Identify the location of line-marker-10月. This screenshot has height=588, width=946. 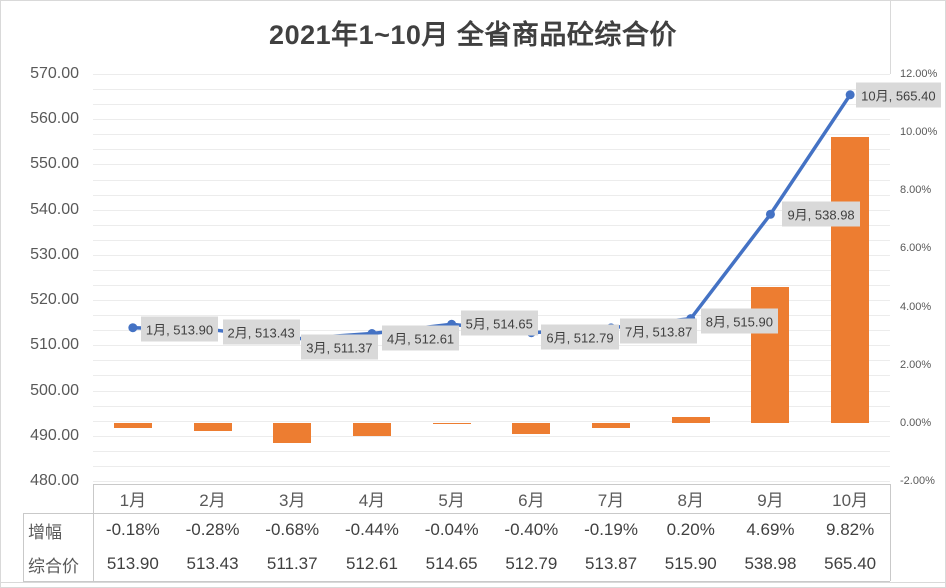
(850, 95).